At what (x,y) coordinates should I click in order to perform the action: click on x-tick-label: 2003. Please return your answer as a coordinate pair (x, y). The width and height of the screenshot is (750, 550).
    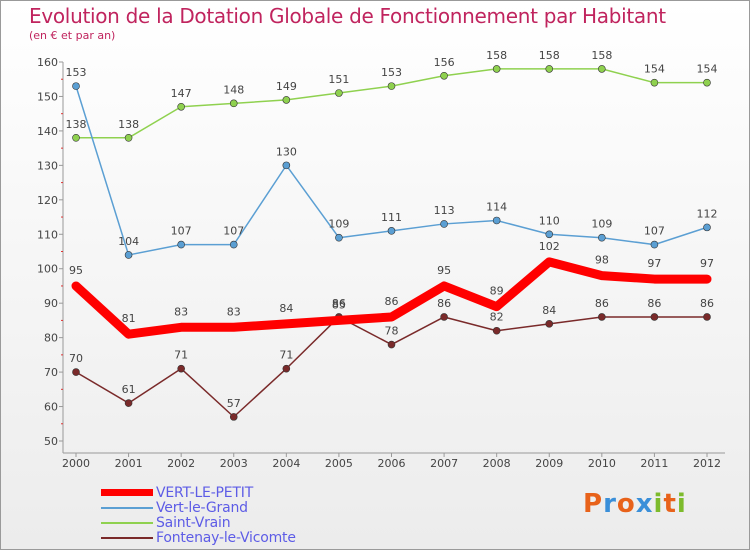
    Looking at the image, I should click on (234, 463).